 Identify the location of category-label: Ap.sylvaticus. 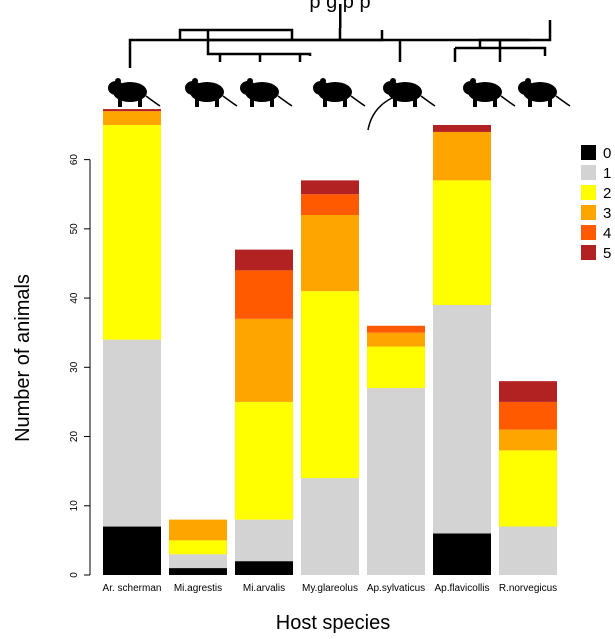
(396, 588).